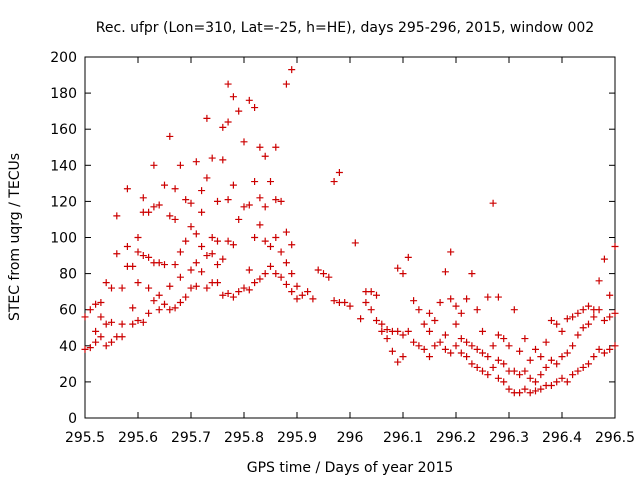 The image size is (640, 480). What do you see at coordinates (191, 438) in the screenshot?
I see `x-tick-label: 295.7` at bounding box center [191, 438].